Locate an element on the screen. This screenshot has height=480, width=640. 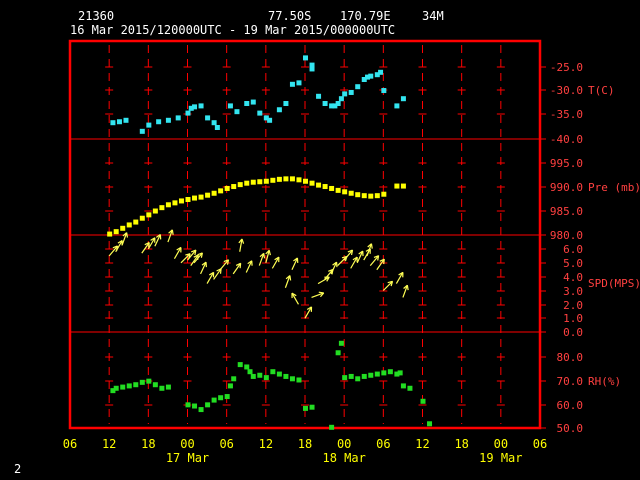
y-tick-label: 4.0 is located at coordinates (573, 277).